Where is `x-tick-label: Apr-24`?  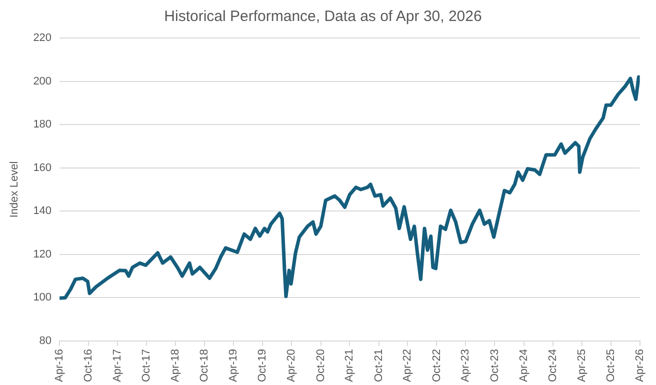
x-tick-label: Apr-24 is located at coordinates (524, 365).